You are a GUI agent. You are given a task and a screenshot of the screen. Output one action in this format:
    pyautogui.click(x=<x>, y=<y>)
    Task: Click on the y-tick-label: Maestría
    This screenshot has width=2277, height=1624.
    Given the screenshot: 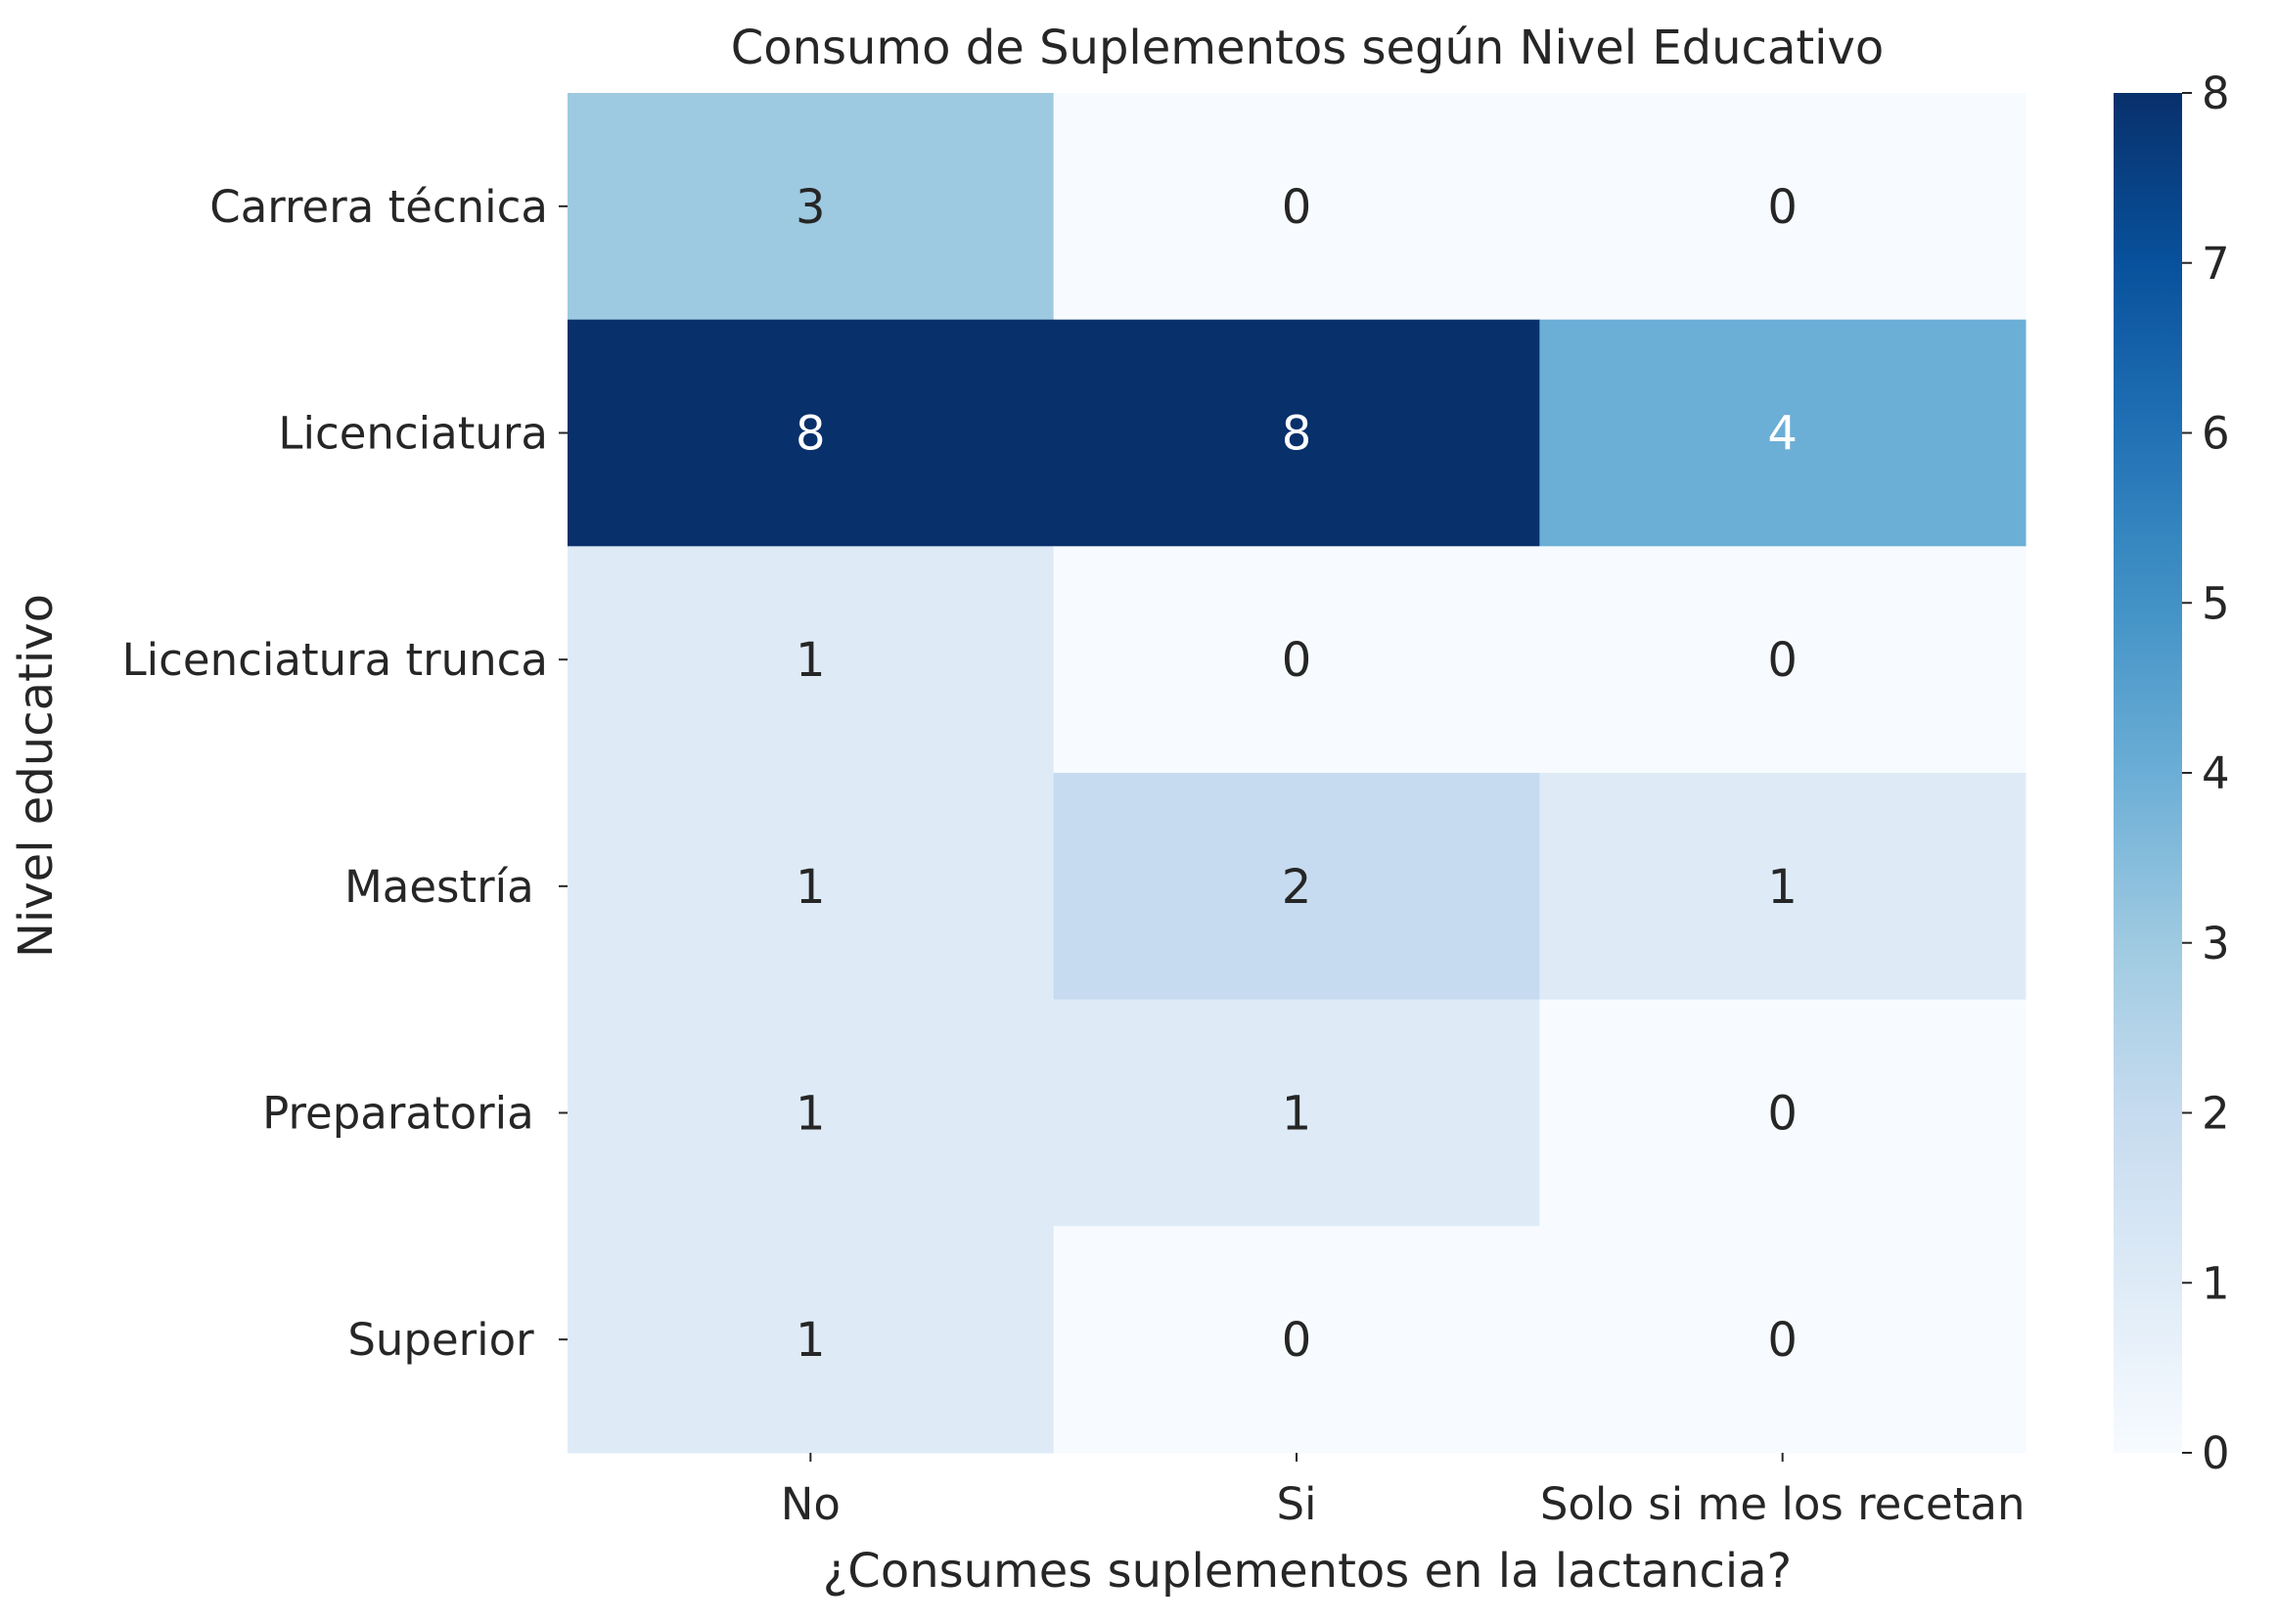 What is the action you would take?
    pyautogui.click(x=446, y=887)
    